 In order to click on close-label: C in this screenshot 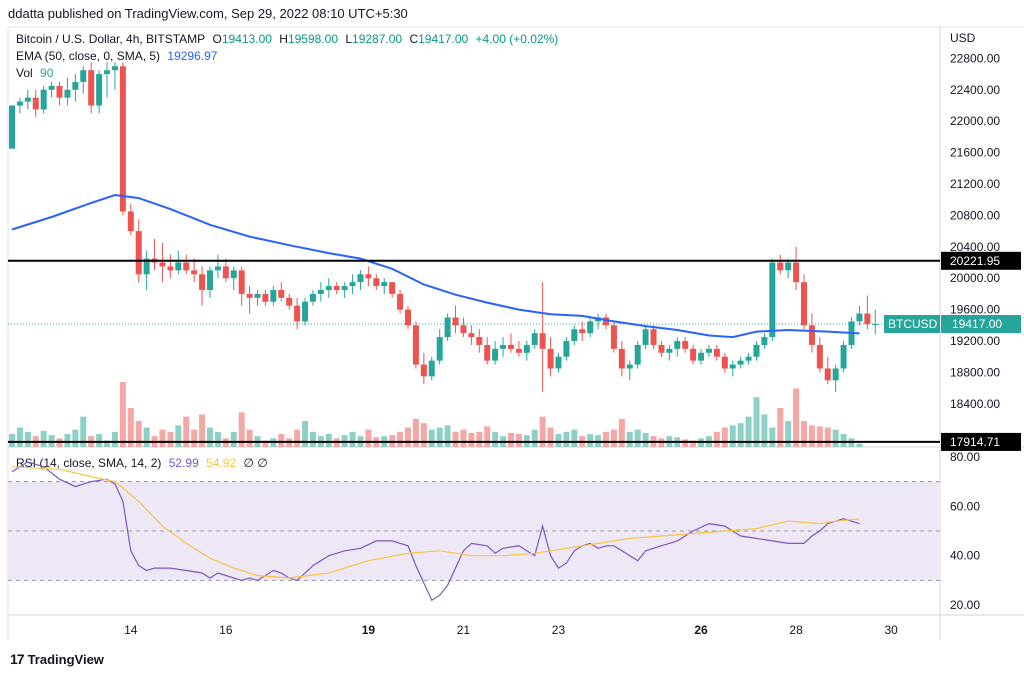, I will do `click(414, 39)`.